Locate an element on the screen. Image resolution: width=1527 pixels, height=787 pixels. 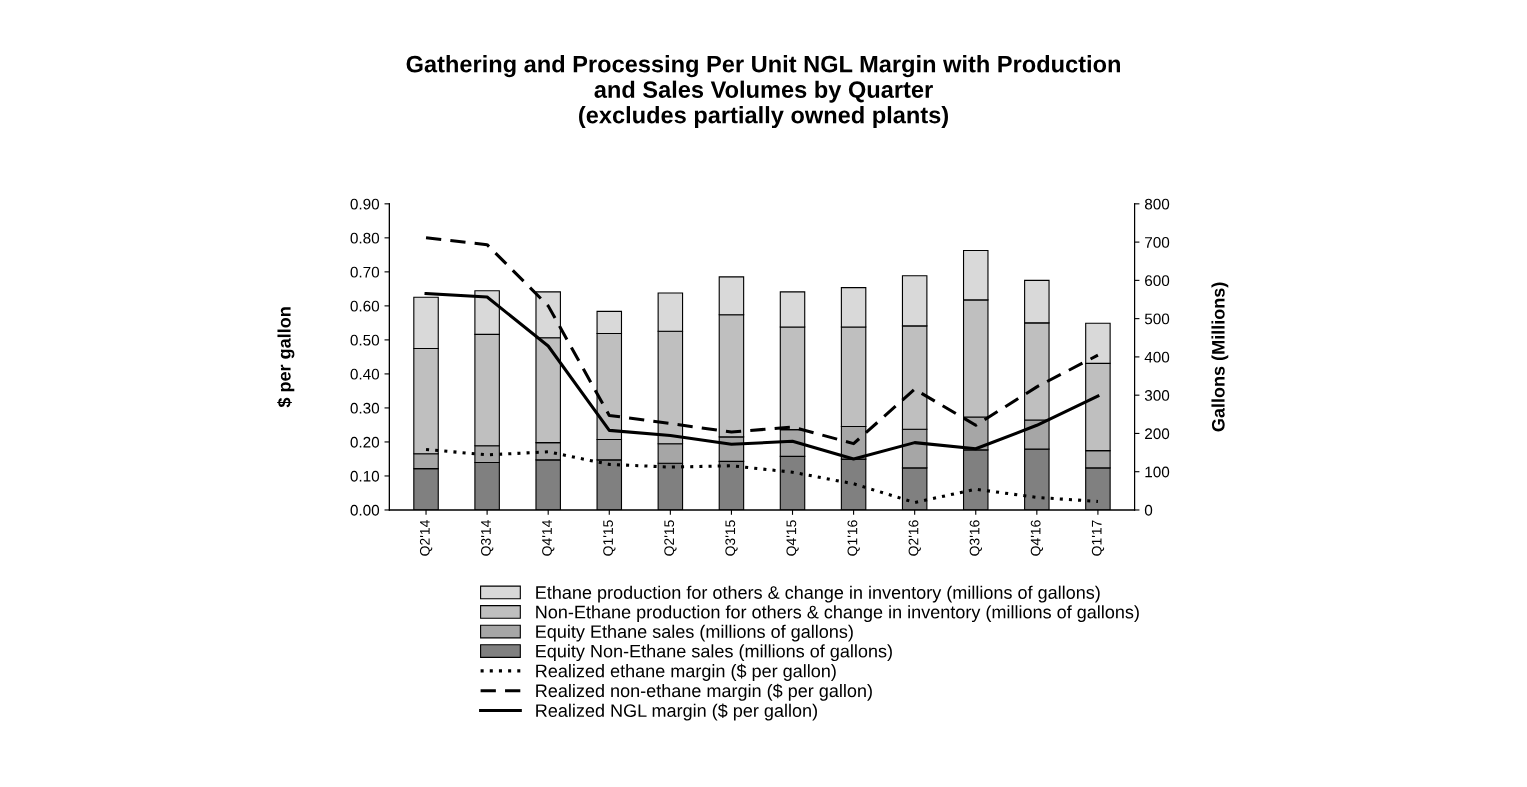
y-tick-label: 0.60 is located at coordinates (365, 306).